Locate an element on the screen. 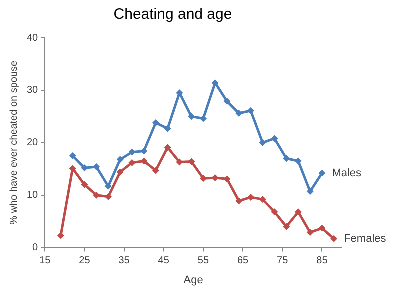 This screenshot has height=295, width=400. x-tick-label: 55 is located at coordinates (204, 261).